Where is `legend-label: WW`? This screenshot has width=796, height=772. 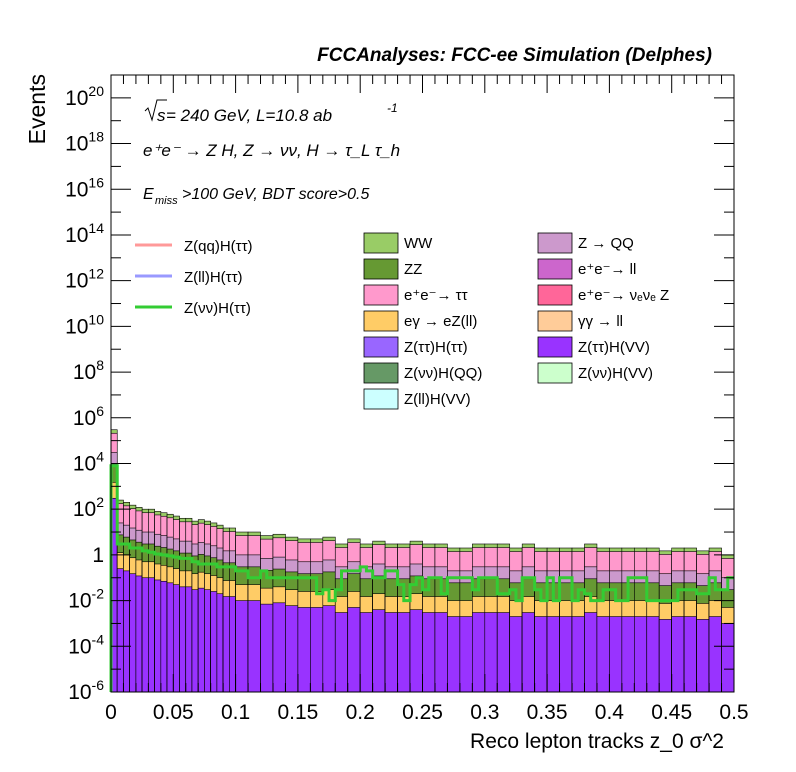 legend-label: WW is located at coordinates (418, 243).